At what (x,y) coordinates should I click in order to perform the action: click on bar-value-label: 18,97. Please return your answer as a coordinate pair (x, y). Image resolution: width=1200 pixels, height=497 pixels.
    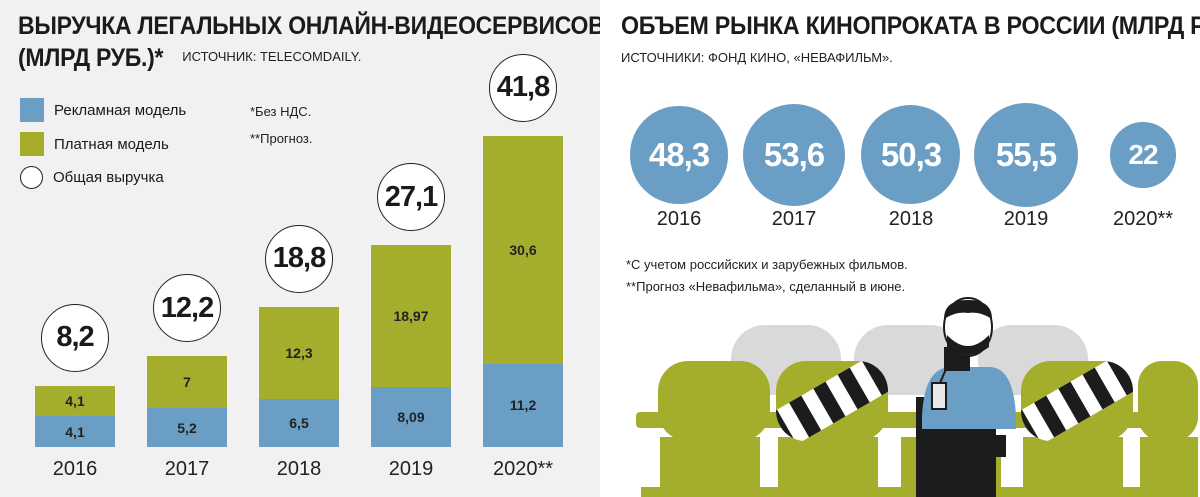
    Looking at the image, I should click on (411, 316).